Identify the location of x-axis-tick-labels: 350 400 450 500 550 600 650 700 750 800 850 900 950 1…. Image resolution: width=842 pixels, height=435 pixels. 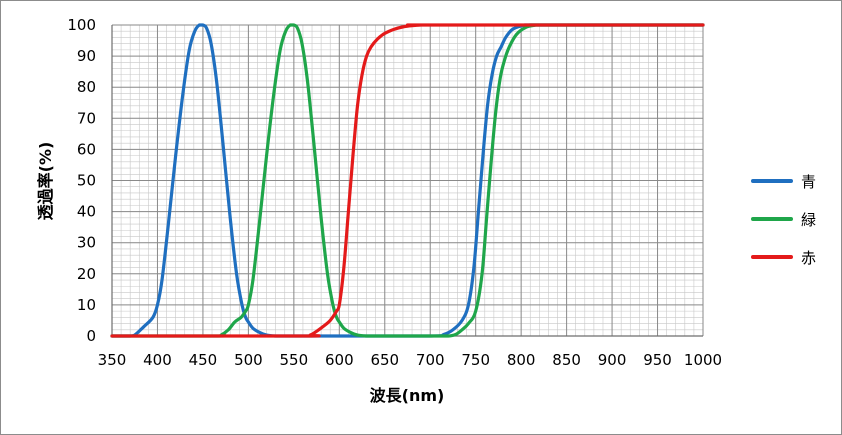
(410, 360).